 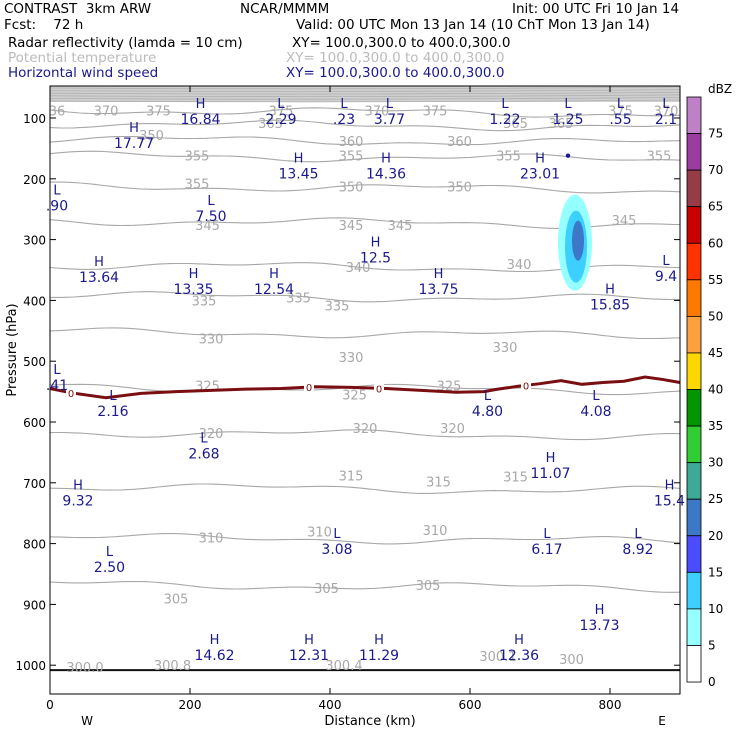 What do you see at coordinates (34, 484) in the screenshot?
I see `y-tick-label: 700` at bounding box center [34, 484].